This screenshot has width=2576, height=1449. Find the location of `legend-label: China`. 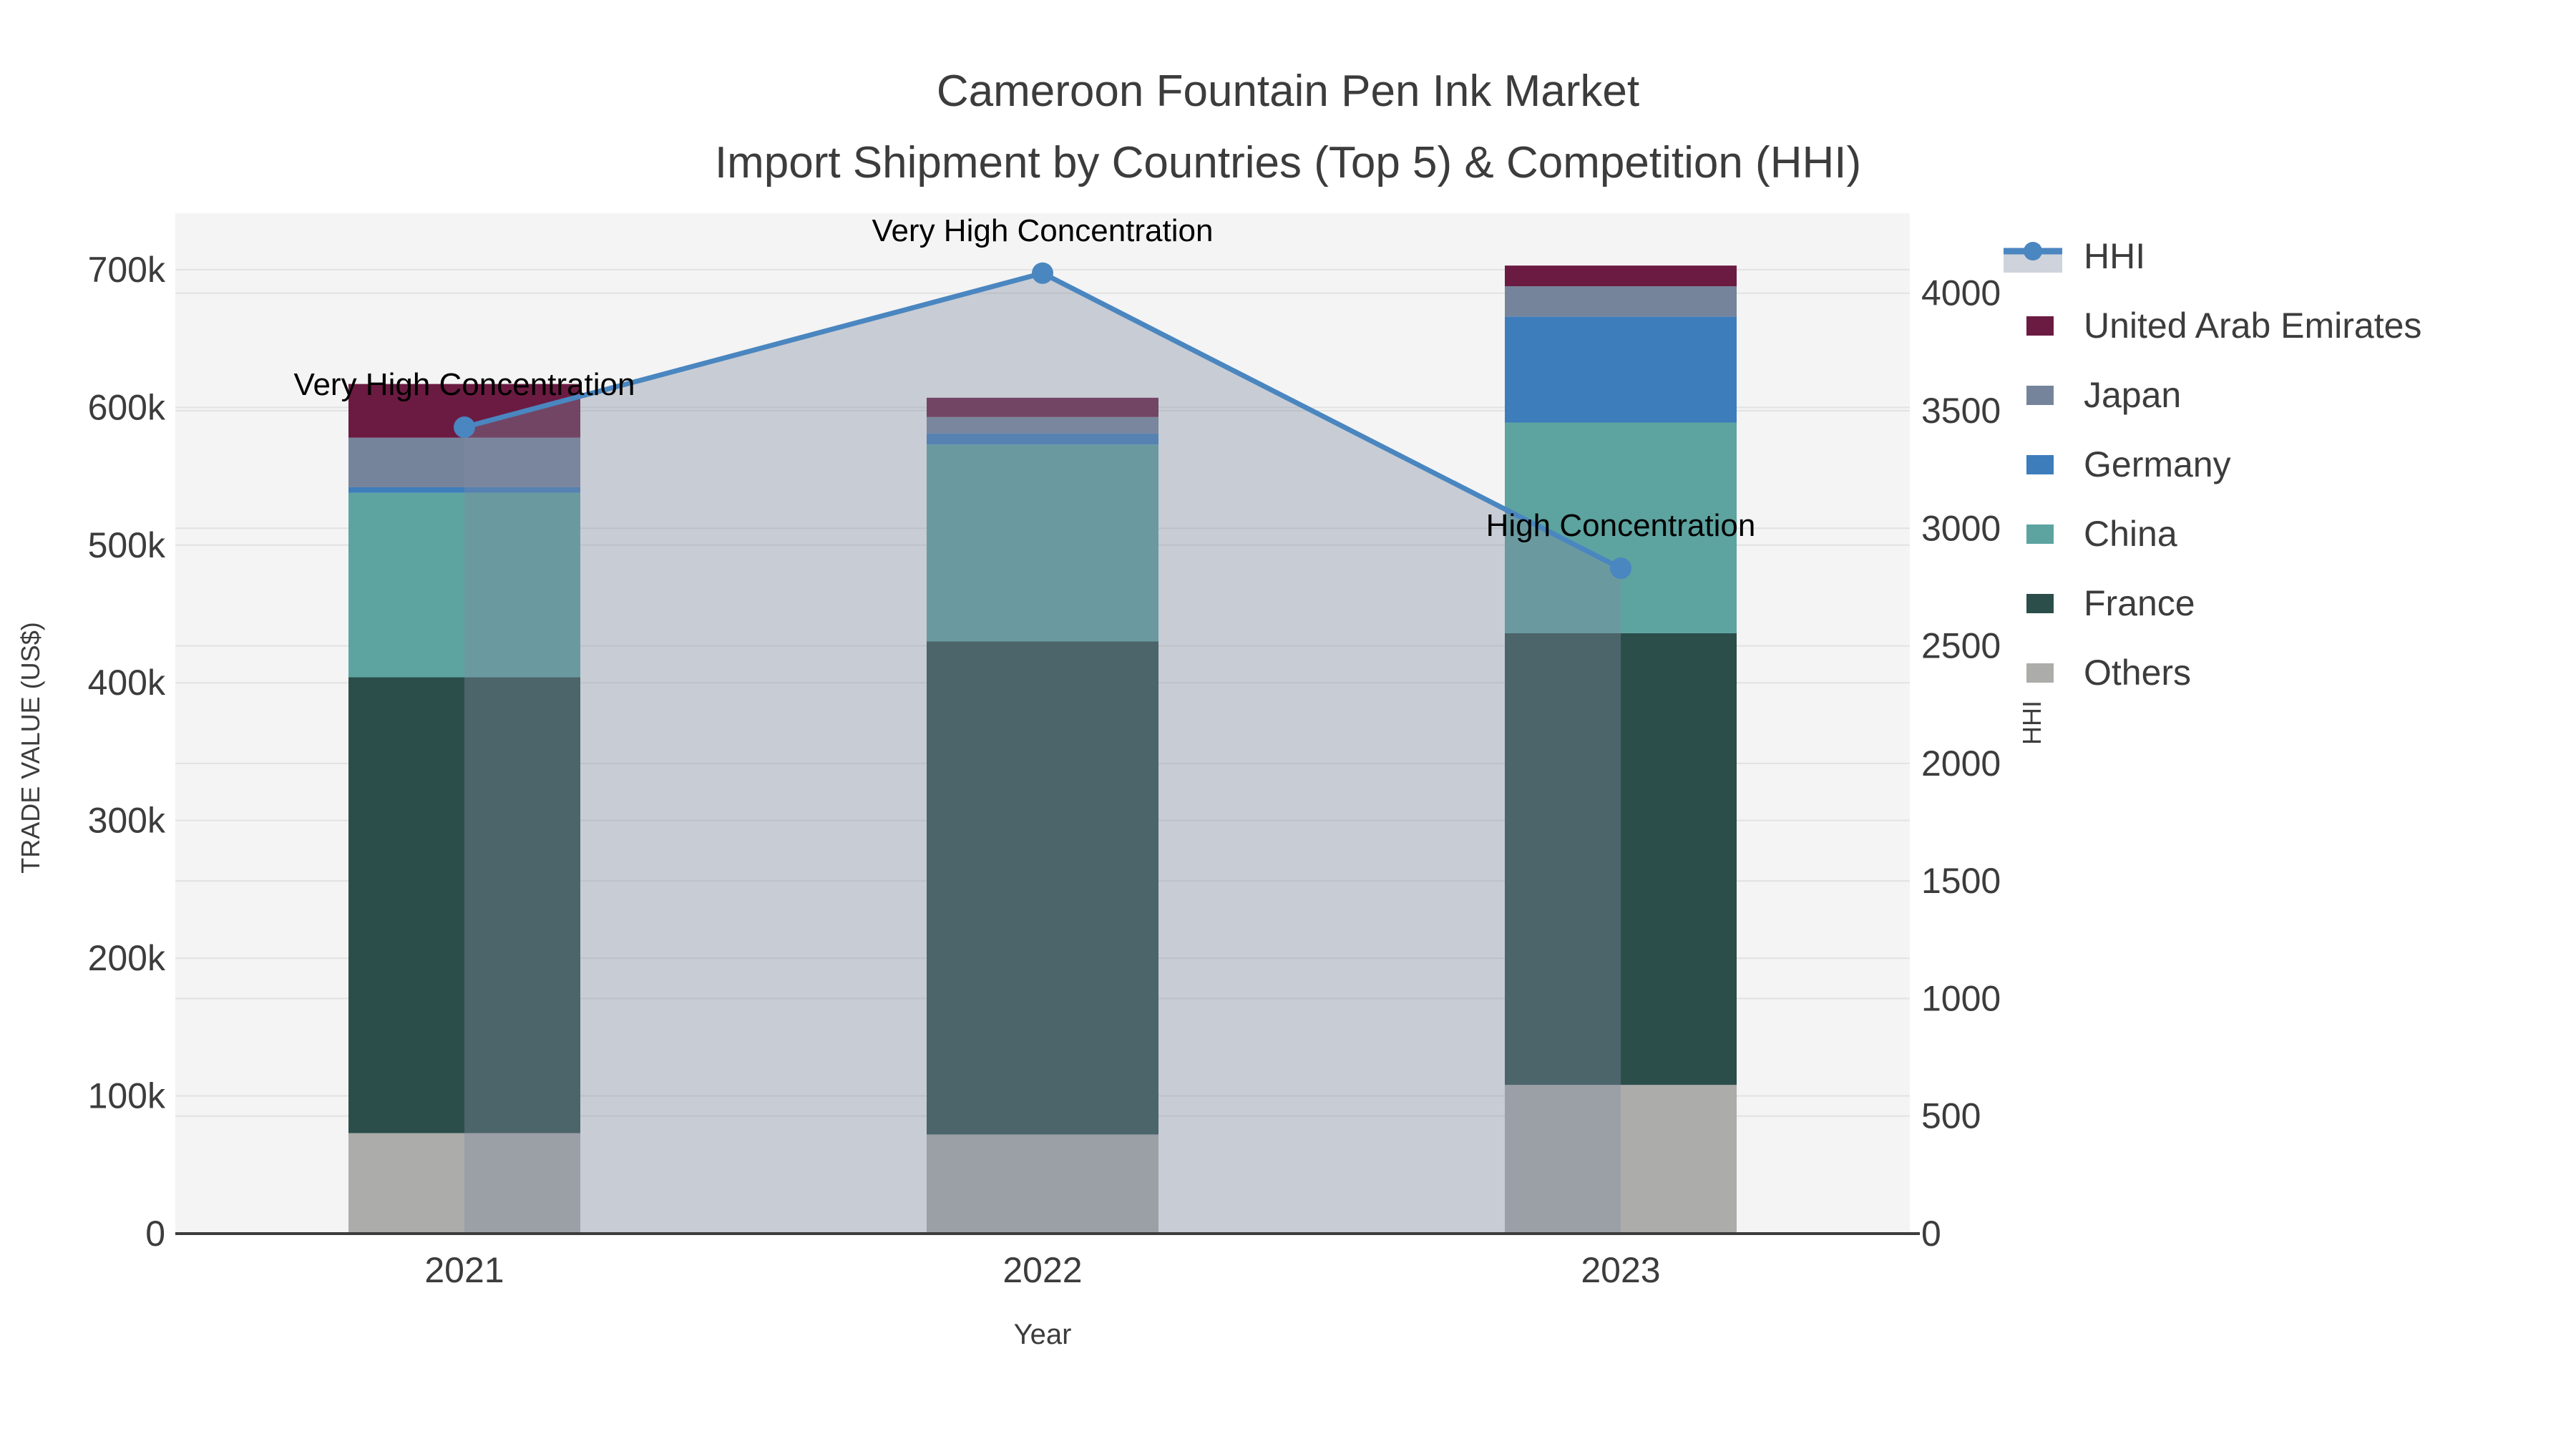

legend-label: China is located at coordinates (2130, 534).